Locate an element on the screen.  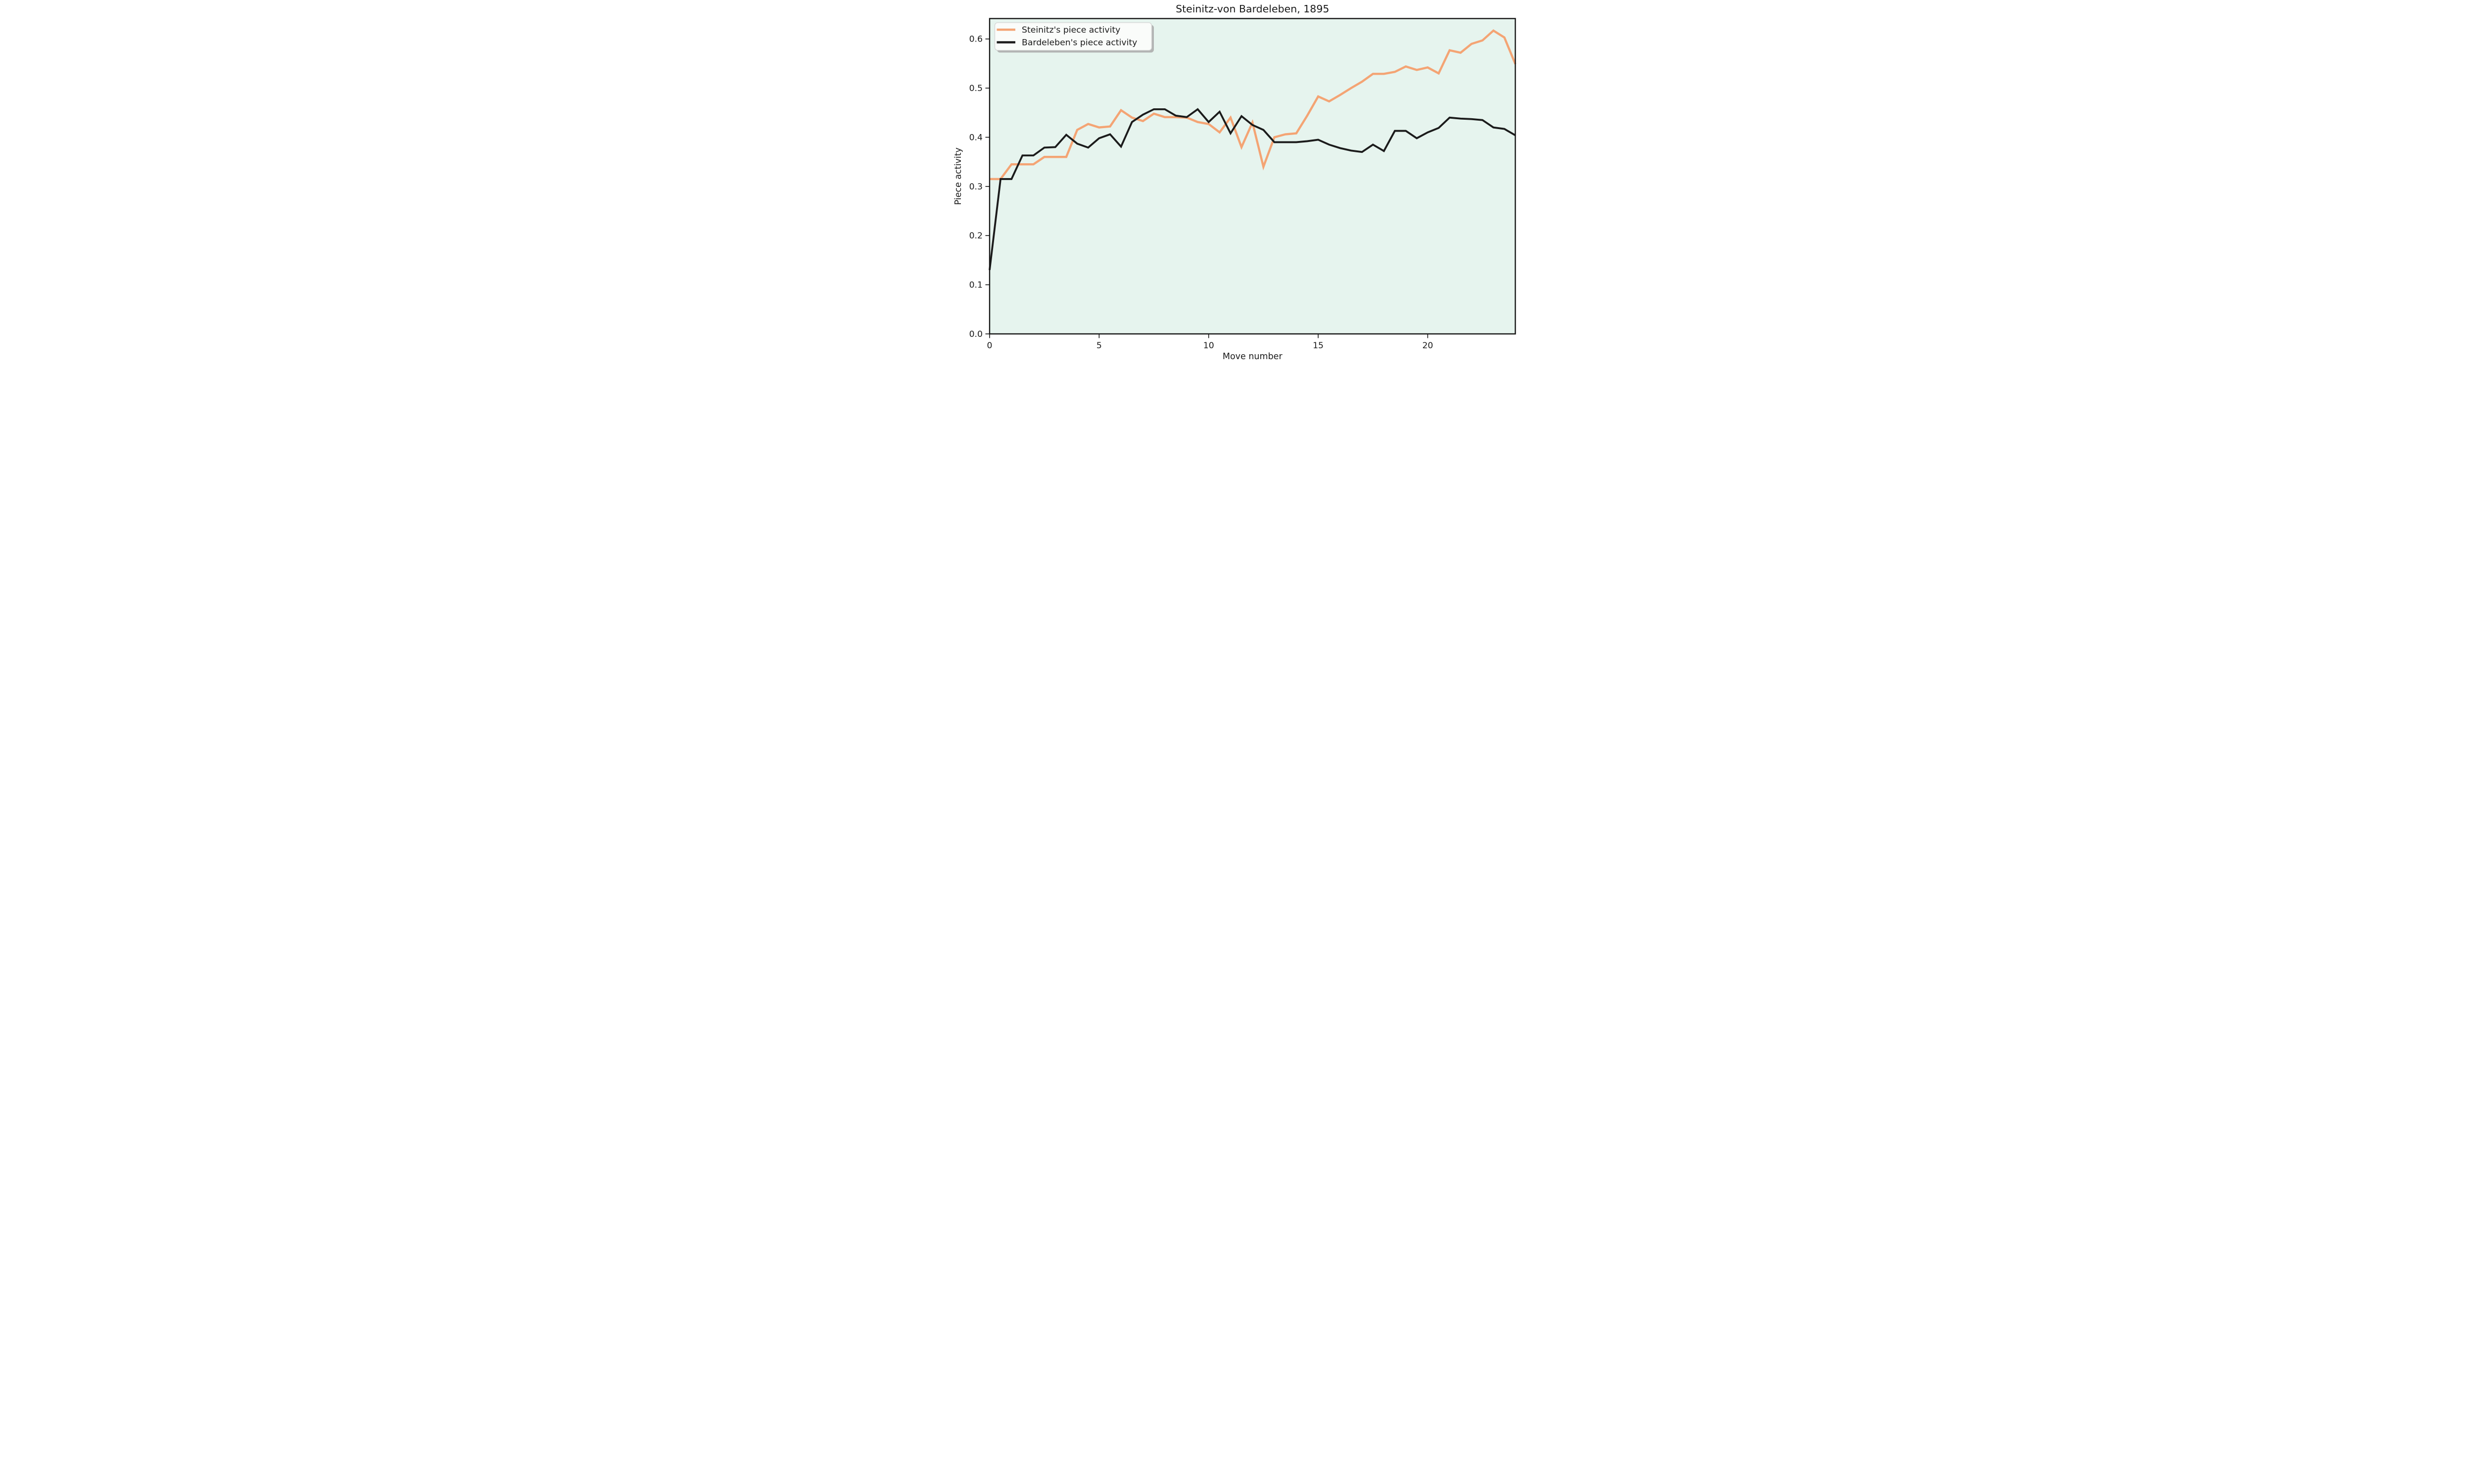
plot-area is located at coordinates (1253, 176).